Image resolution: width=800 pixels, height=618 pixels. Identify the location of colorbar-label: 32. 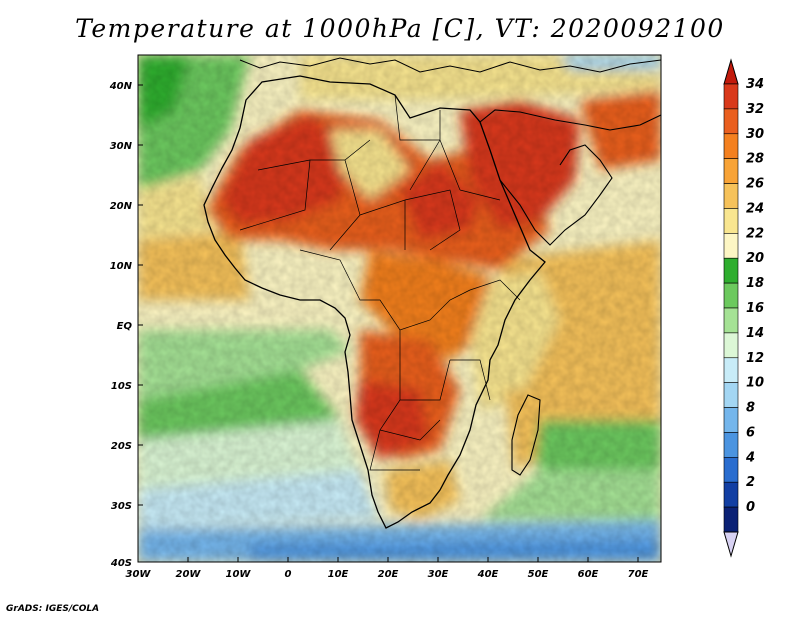
(755, 109).